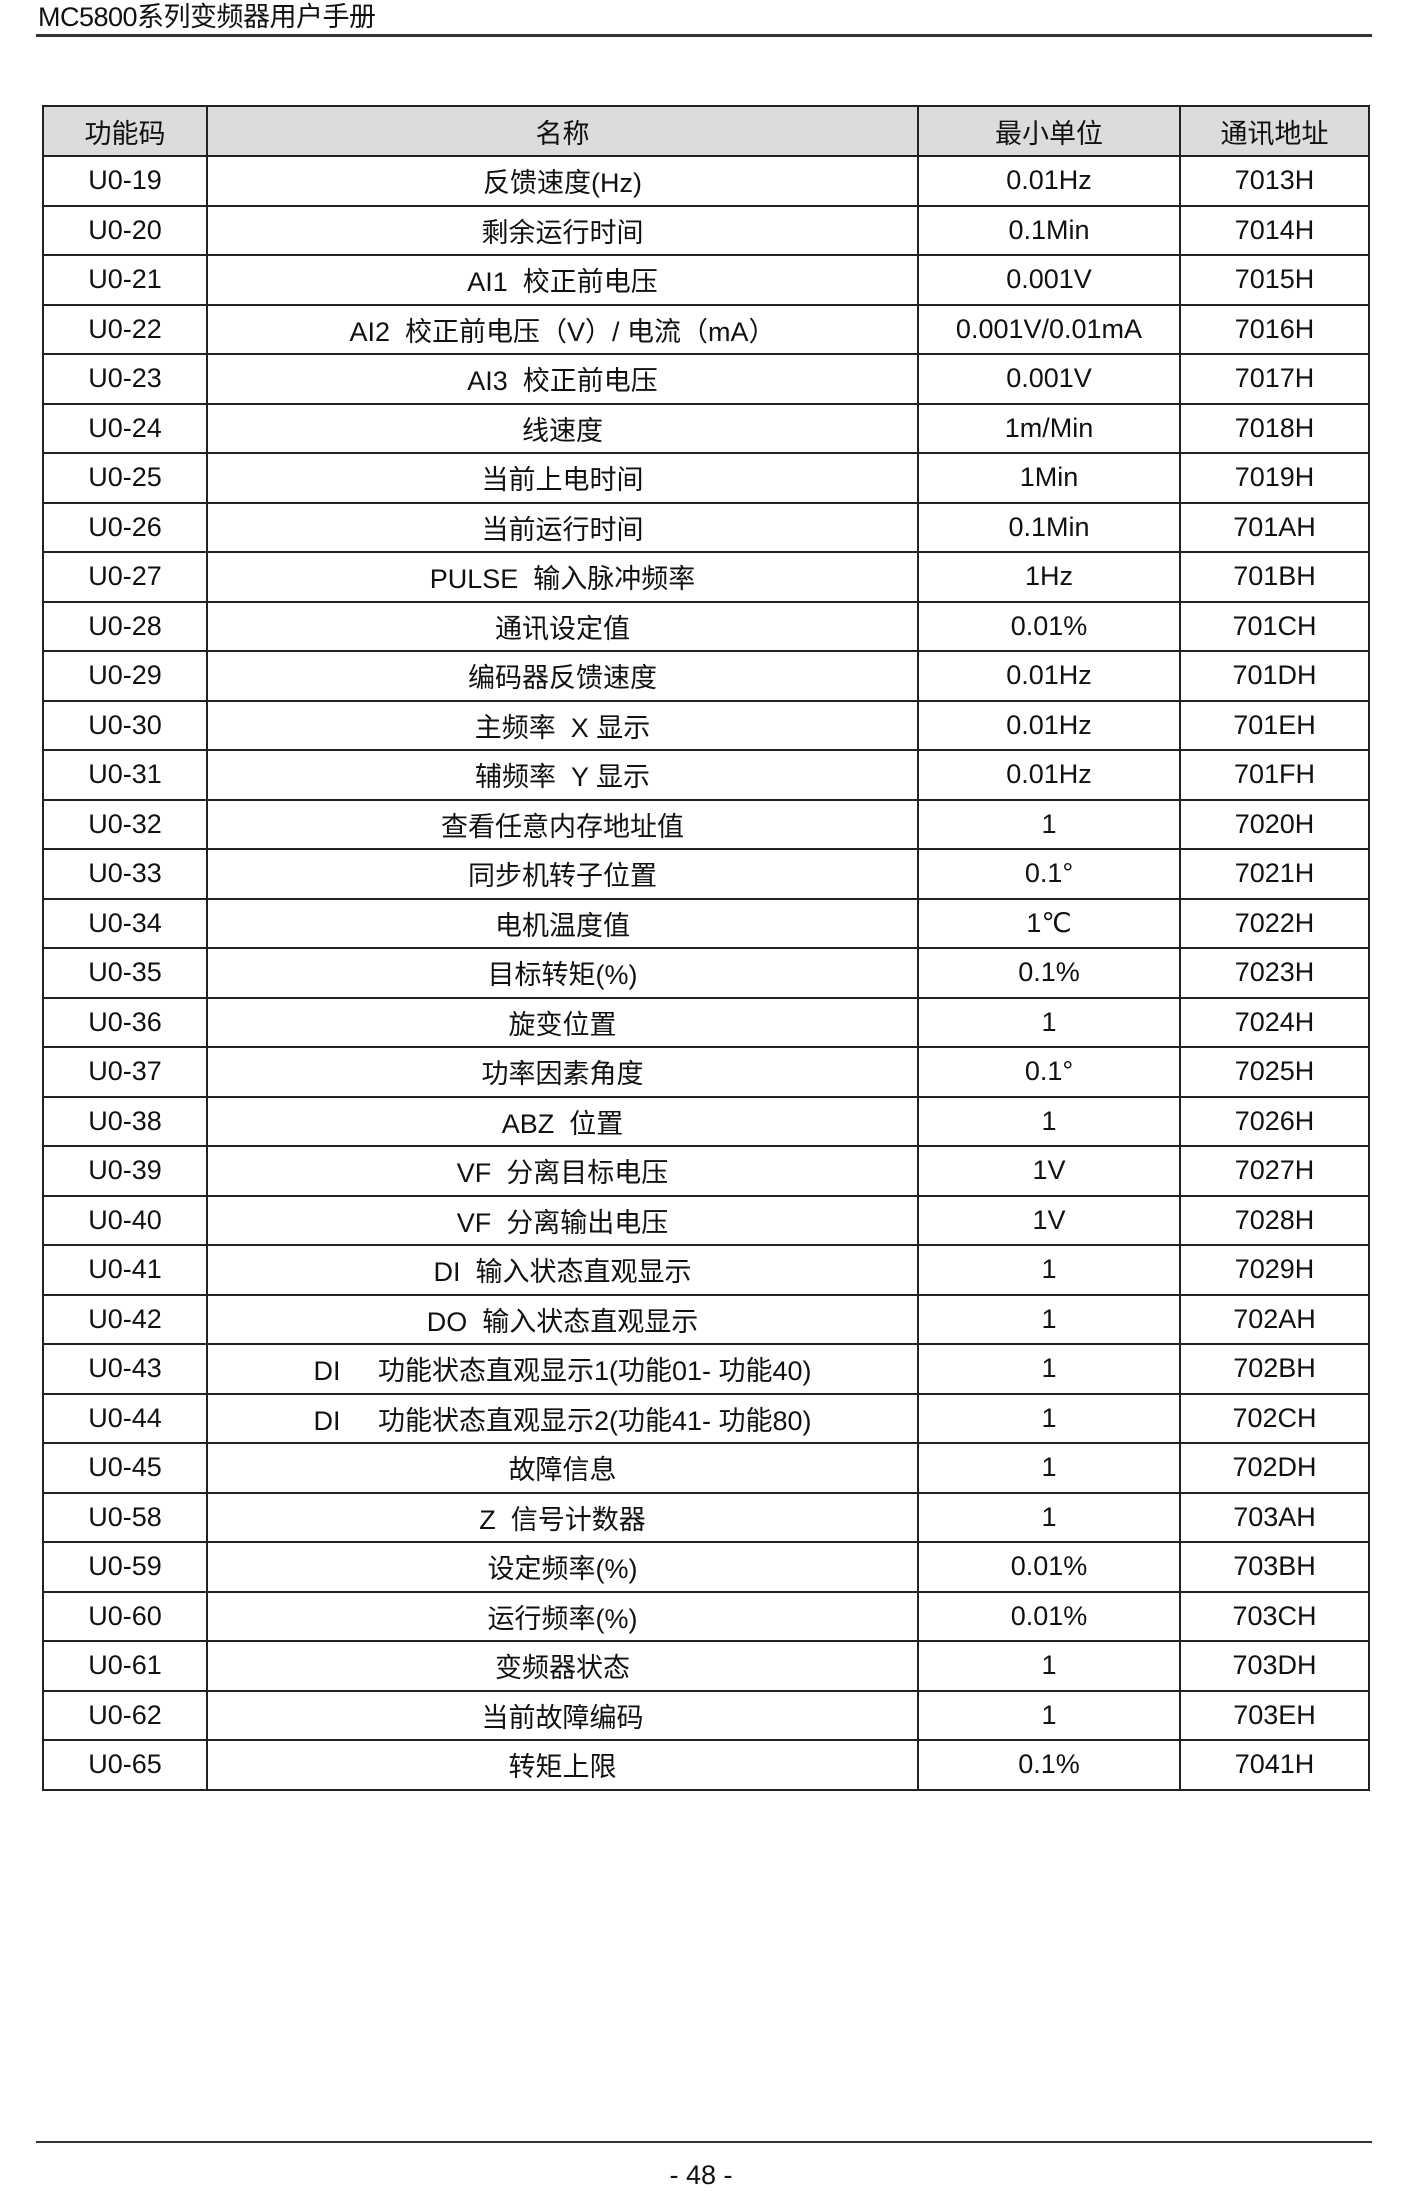  What do you see at coordinates (562, 1369) in the screenshot?
I see `cell-name: DI 功能状态直观显示1(功能01- 功能40)` at bounding box center [562, 1369].